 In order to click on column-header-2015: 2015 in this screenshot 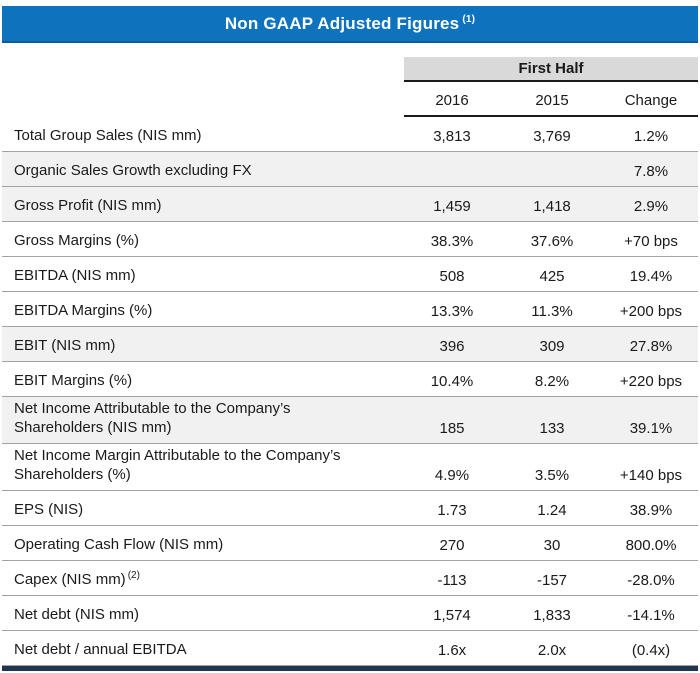, I will do `click(552, 100)`.